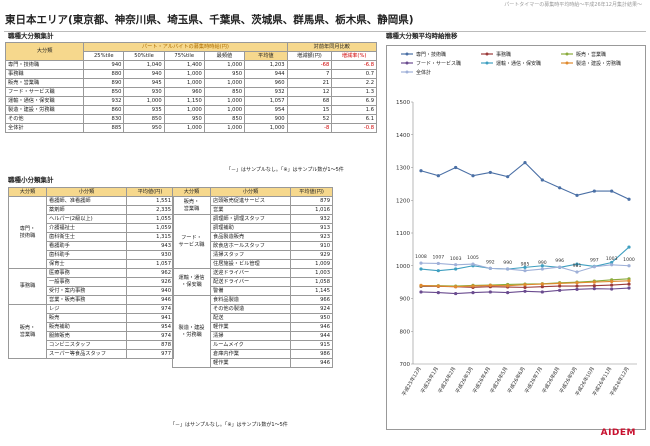  What do you see at coordinates (150, 210) in the screenshot?
I see `minor-row-avg: 2,335` at bounding box center [150, 210].